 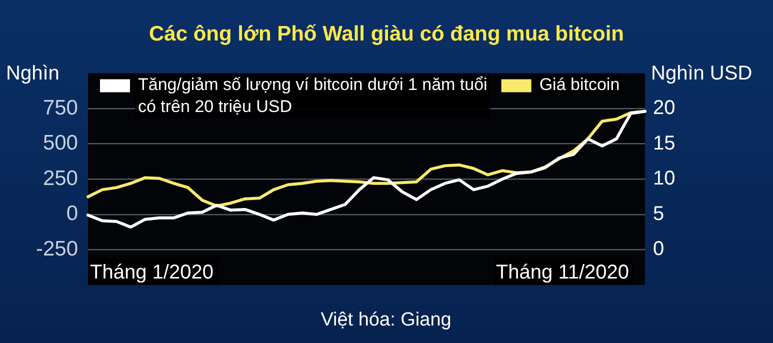 I want to click on y-tick-label: -250, so click(x=57, y=248).